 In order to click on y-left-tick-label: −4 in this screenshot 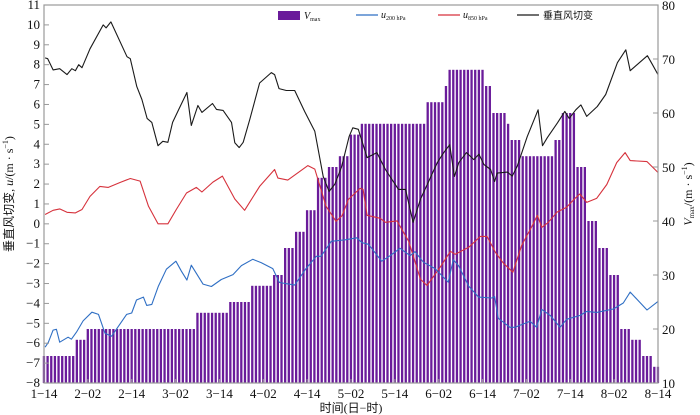, I will do `click(33, 302)`.